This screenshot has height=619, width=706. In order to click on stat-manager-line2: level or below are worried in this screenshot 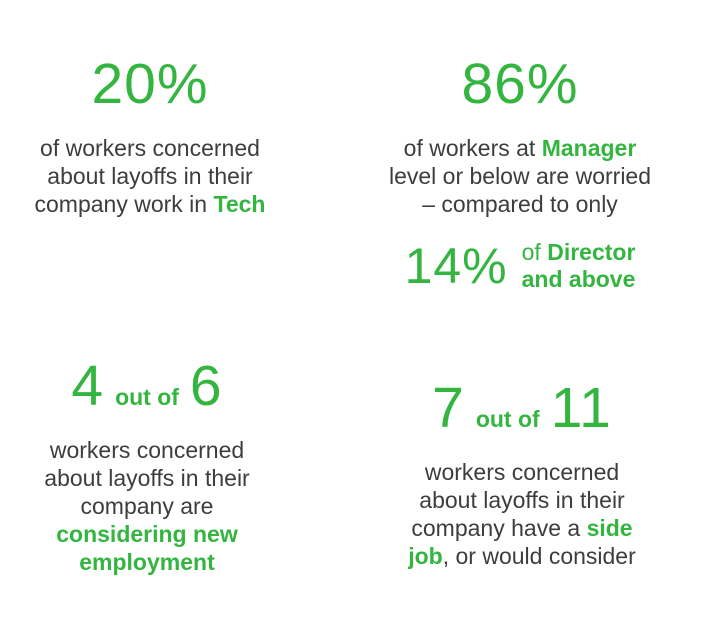, I will do `click(520, 176)`.